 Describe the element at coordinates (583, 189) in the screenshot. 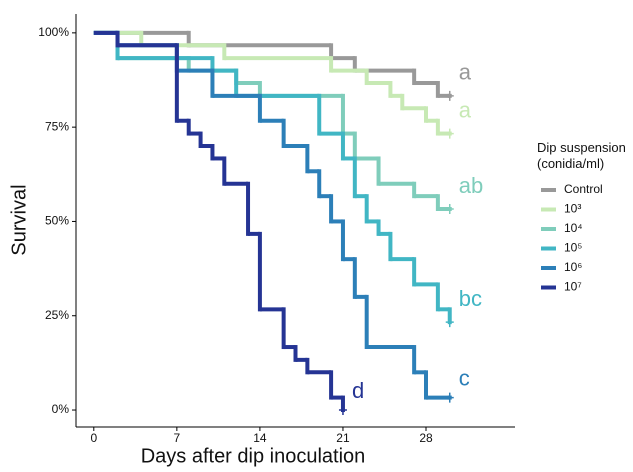

I see `legend-label: Control` at that location.